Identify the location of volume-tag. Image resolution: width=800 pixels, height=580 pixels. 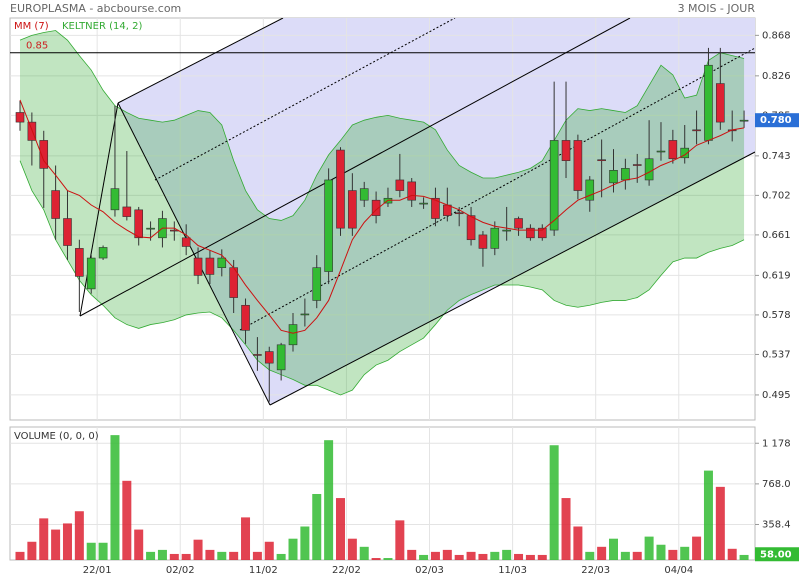
(777, 554).